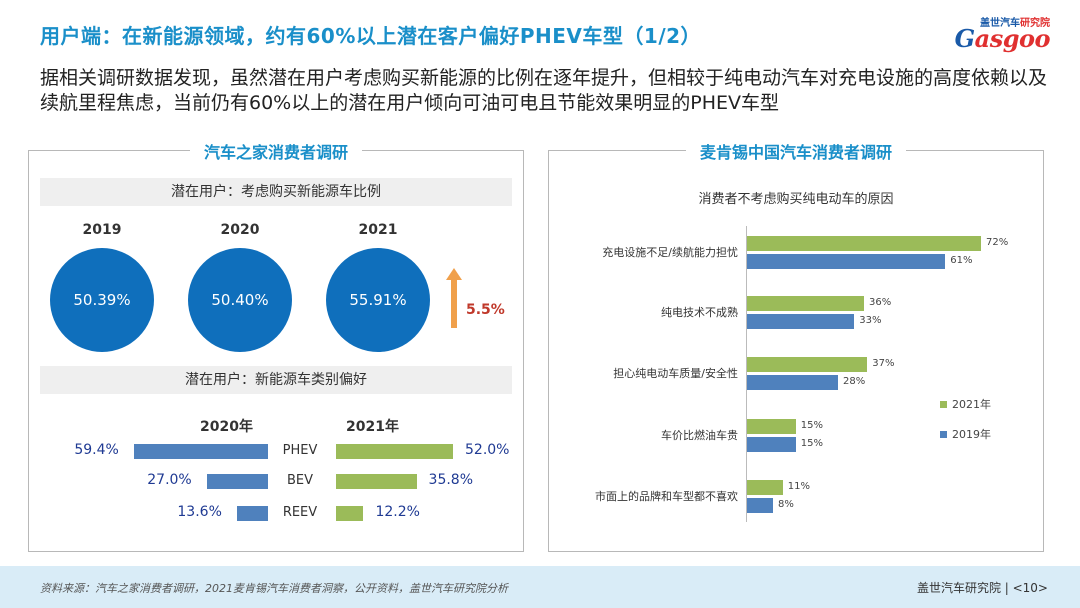 The height and width of the screenshot is (608, 1080). I want to click on reasons-chart-title: 消费者不考虑购买纯电动车的原因, so click(796, 199).